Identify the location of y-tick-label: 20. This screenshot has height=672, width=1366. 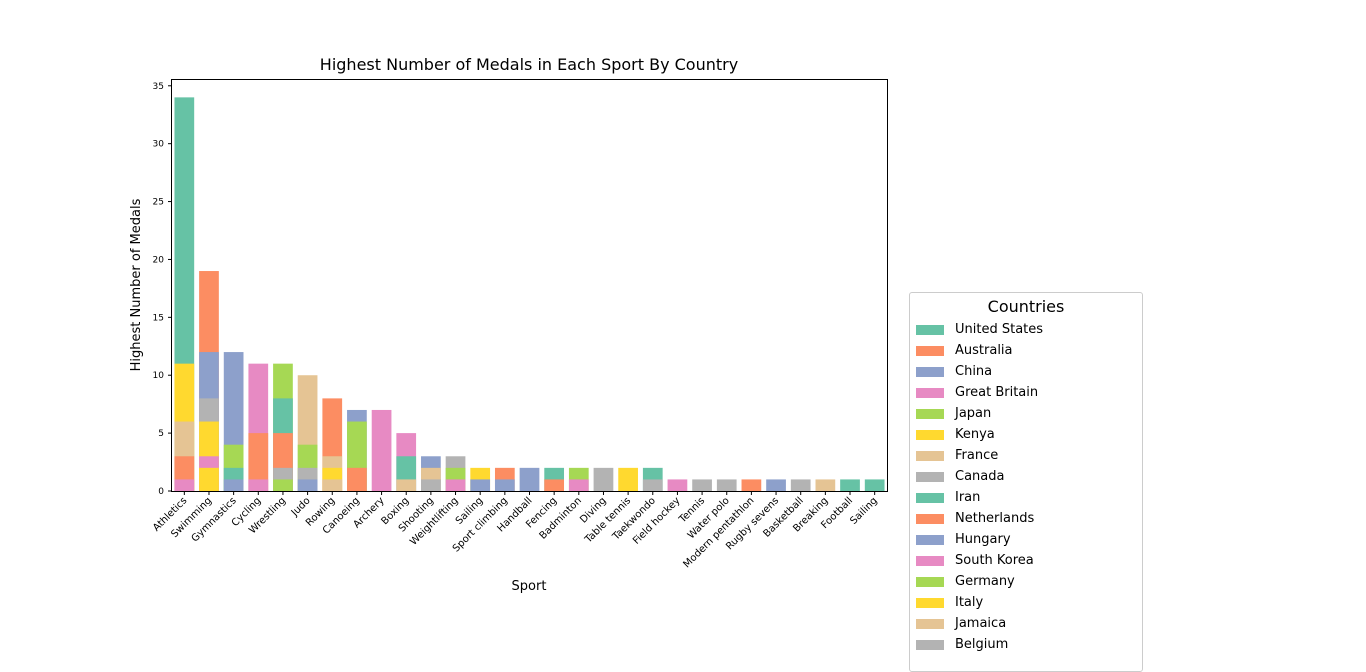
(159, 260).